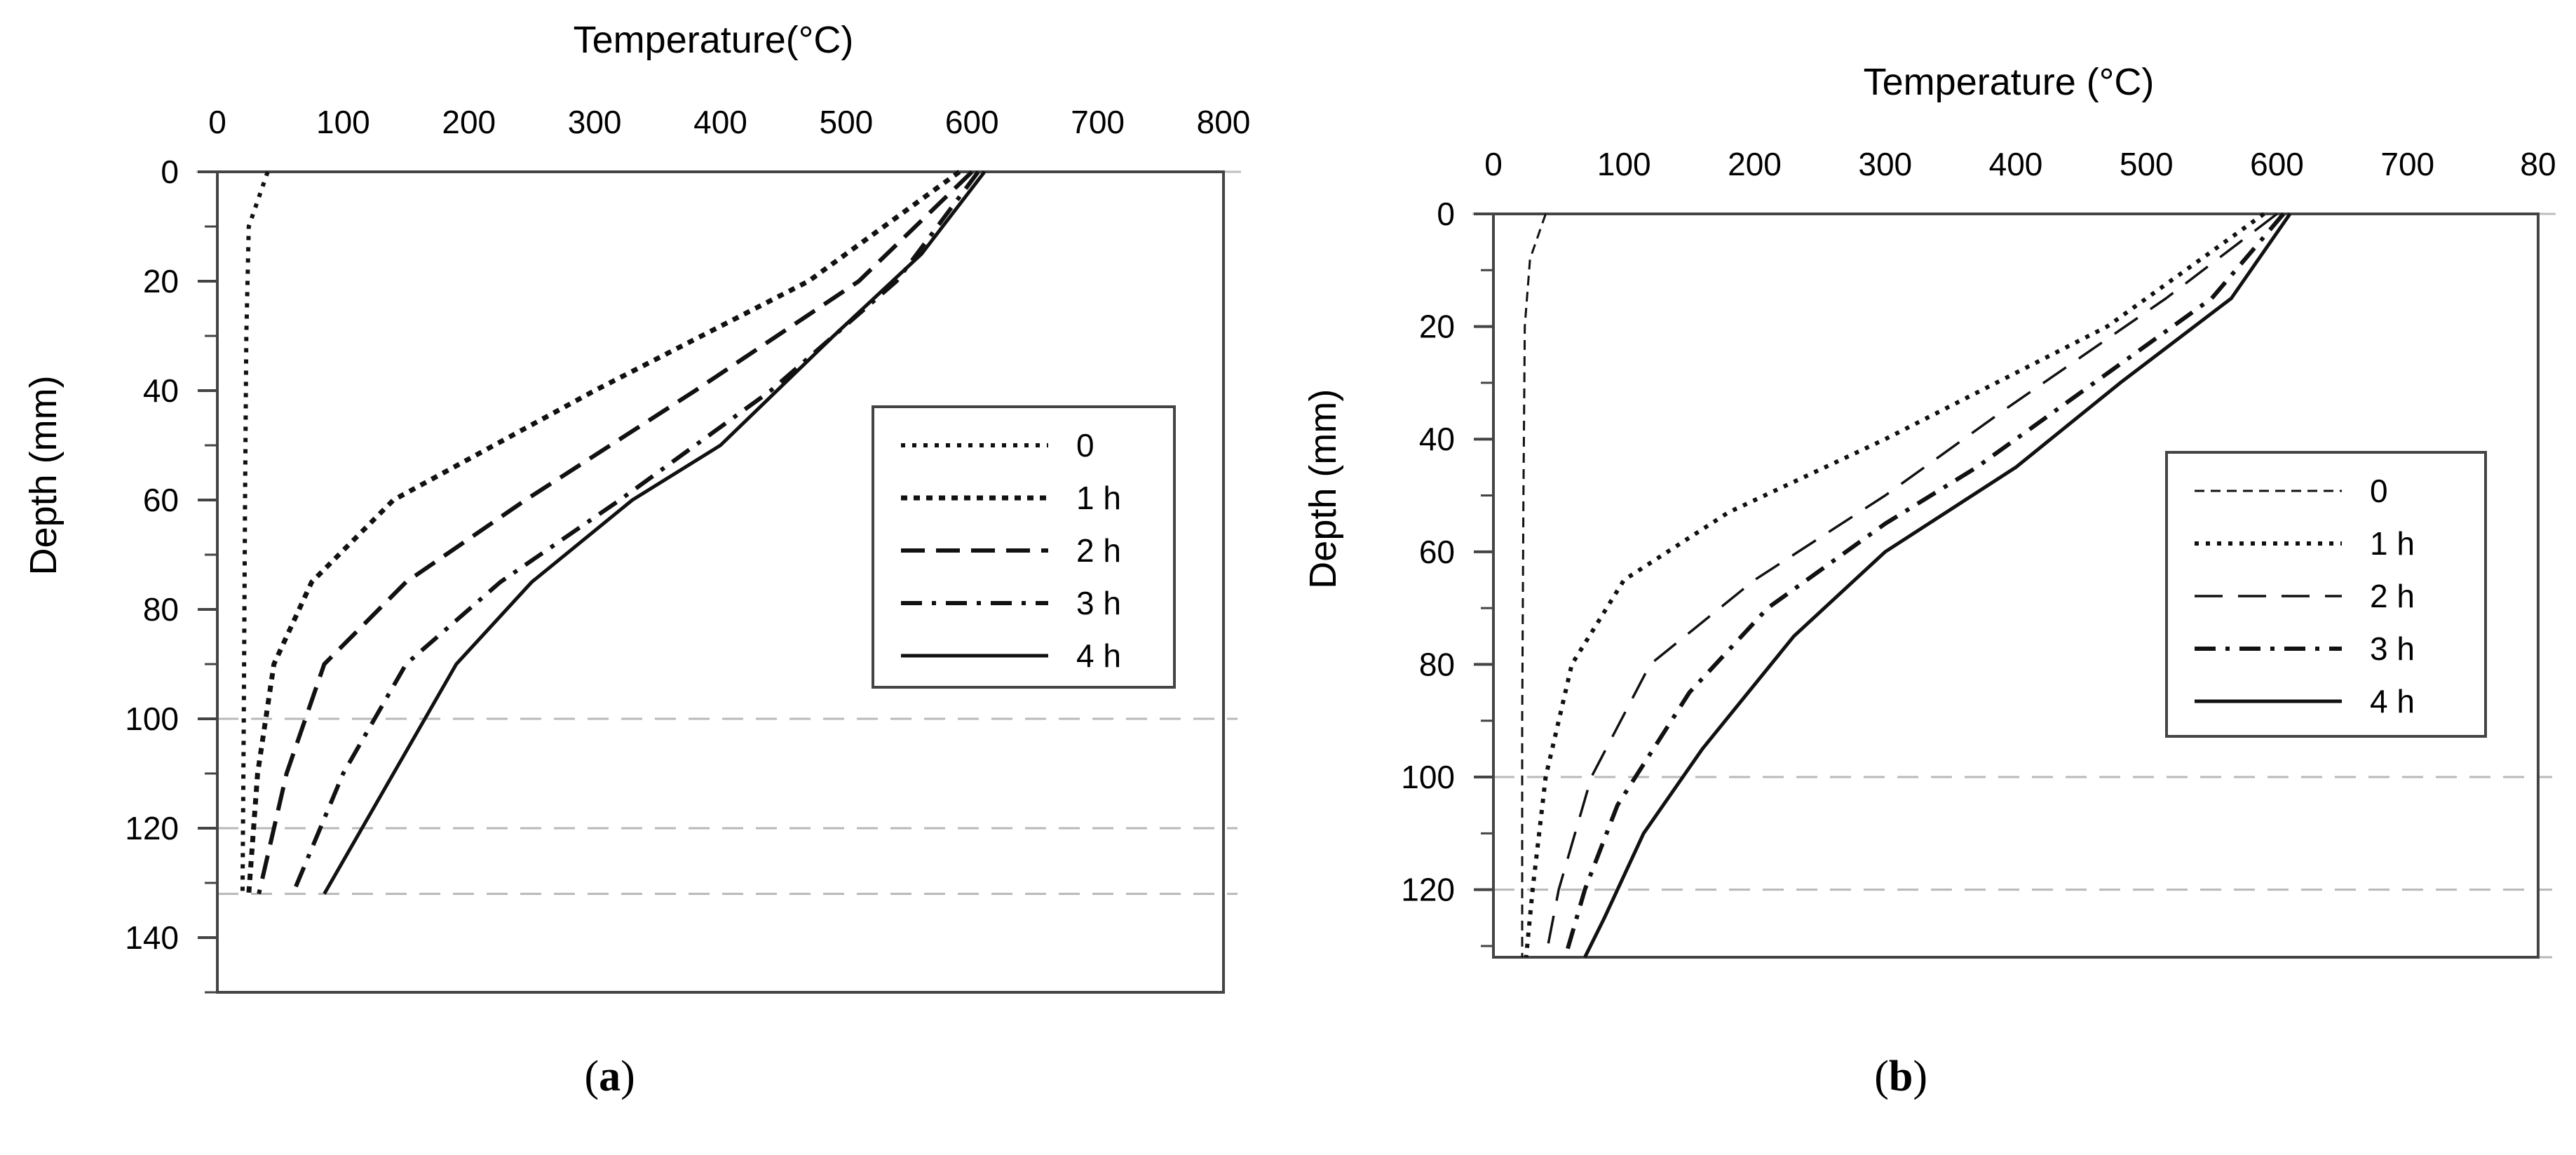  What do you see at coordinates (714, 40) in the screenshot?
I see `x-axis-title: Temperature(°C)` at bounding box center [714, 40].